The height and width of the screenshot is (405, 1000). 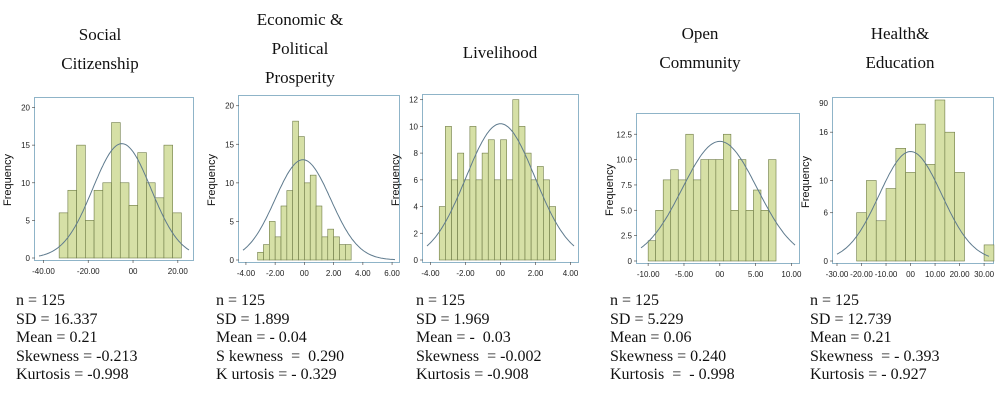 What do you see at coordinates (300, 19) in the screenshot?
I see `chart-title-line: Economic &` at bounding box center [300, 19].